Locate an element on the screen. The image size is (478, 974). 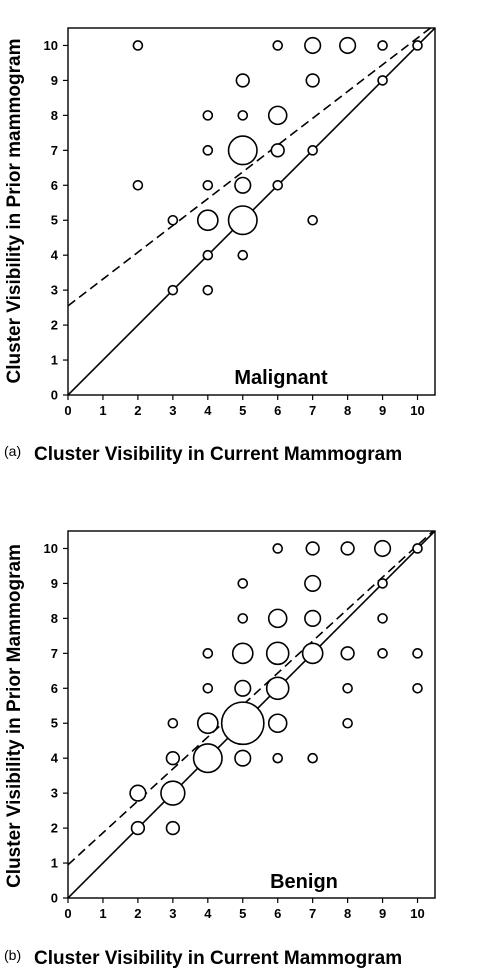
panel-tag: (b) is located at coordinates (12, 955).